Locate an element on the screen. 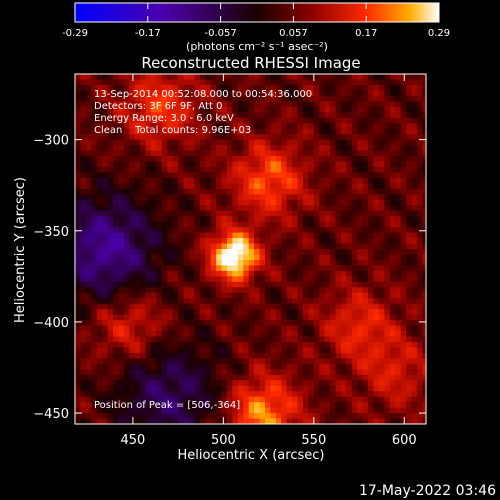 This screenshot has width=500, height=500. y-axis-label: Heliocentric Y (arcsec) is located at coordinates (20, 250).